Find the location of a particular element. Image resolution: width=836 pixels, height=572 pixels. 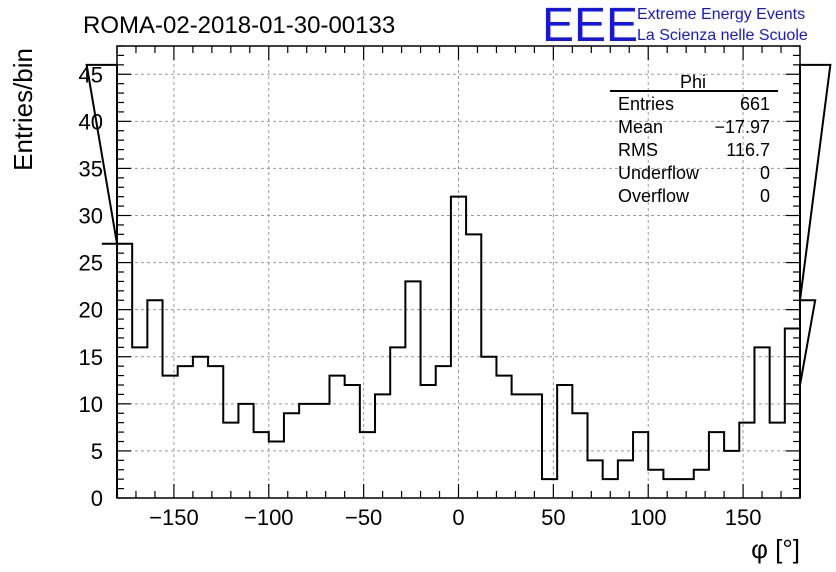

y-tick-label: 10 is located at coordinates (91, 404).